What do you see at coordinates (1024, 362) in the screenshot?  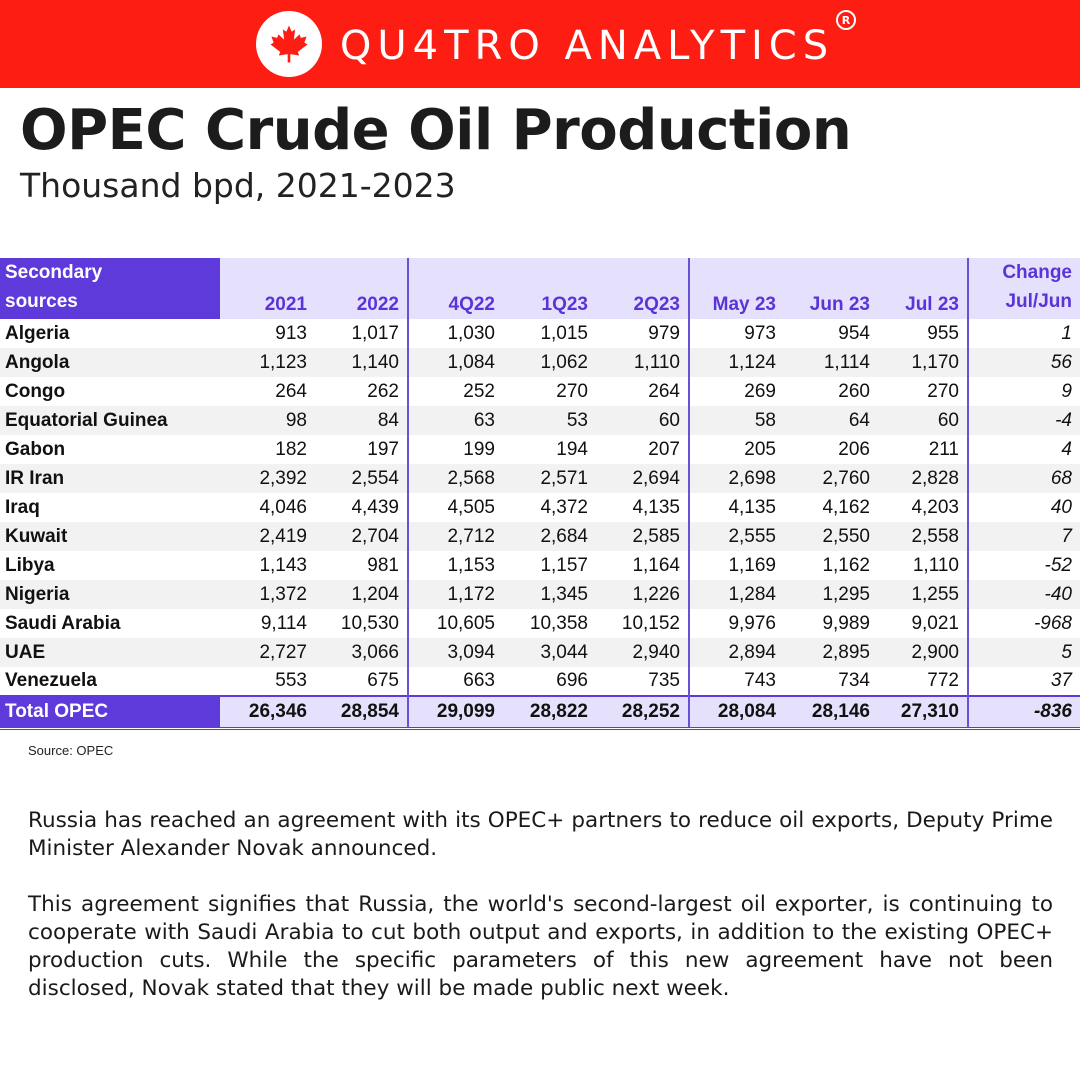 I see `change-cell: 56` at bounding box center [1024, 362].